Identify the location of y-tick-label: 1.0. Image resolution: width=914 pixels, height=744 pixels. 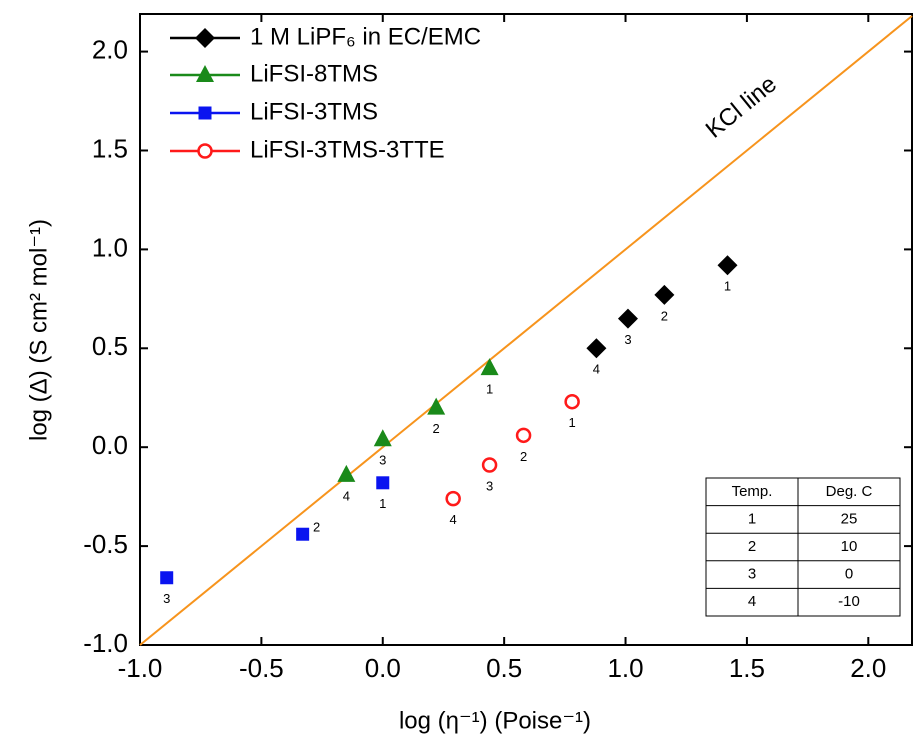
(110, 247).